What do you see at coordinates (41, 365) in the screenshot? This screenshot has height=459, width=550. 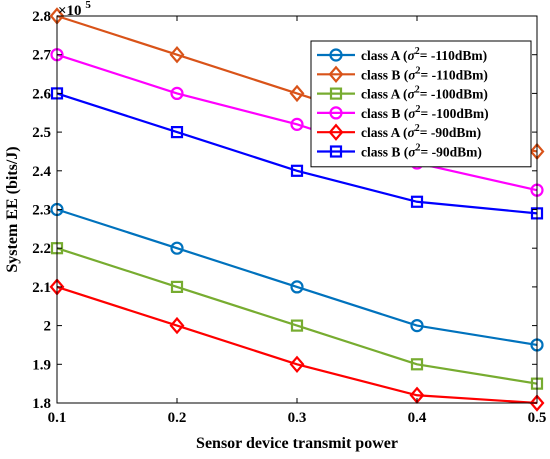 I see `y-tick-label: 1.9` at bounding box center [41, 365].